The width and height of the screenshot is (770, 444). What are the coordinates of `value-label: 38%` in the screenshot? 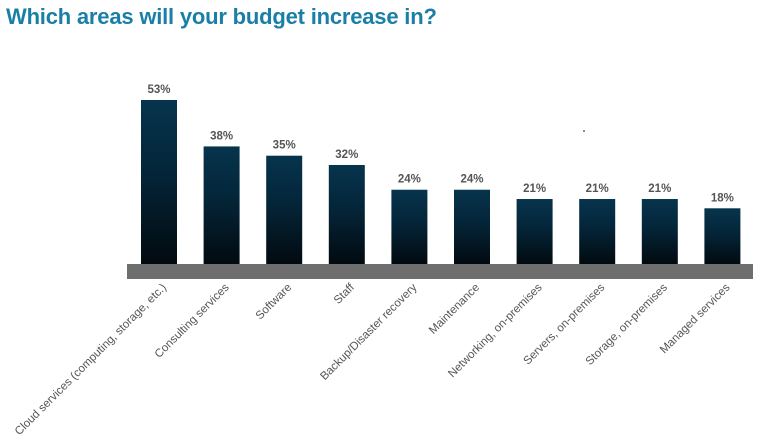 It's located at (221, 136).